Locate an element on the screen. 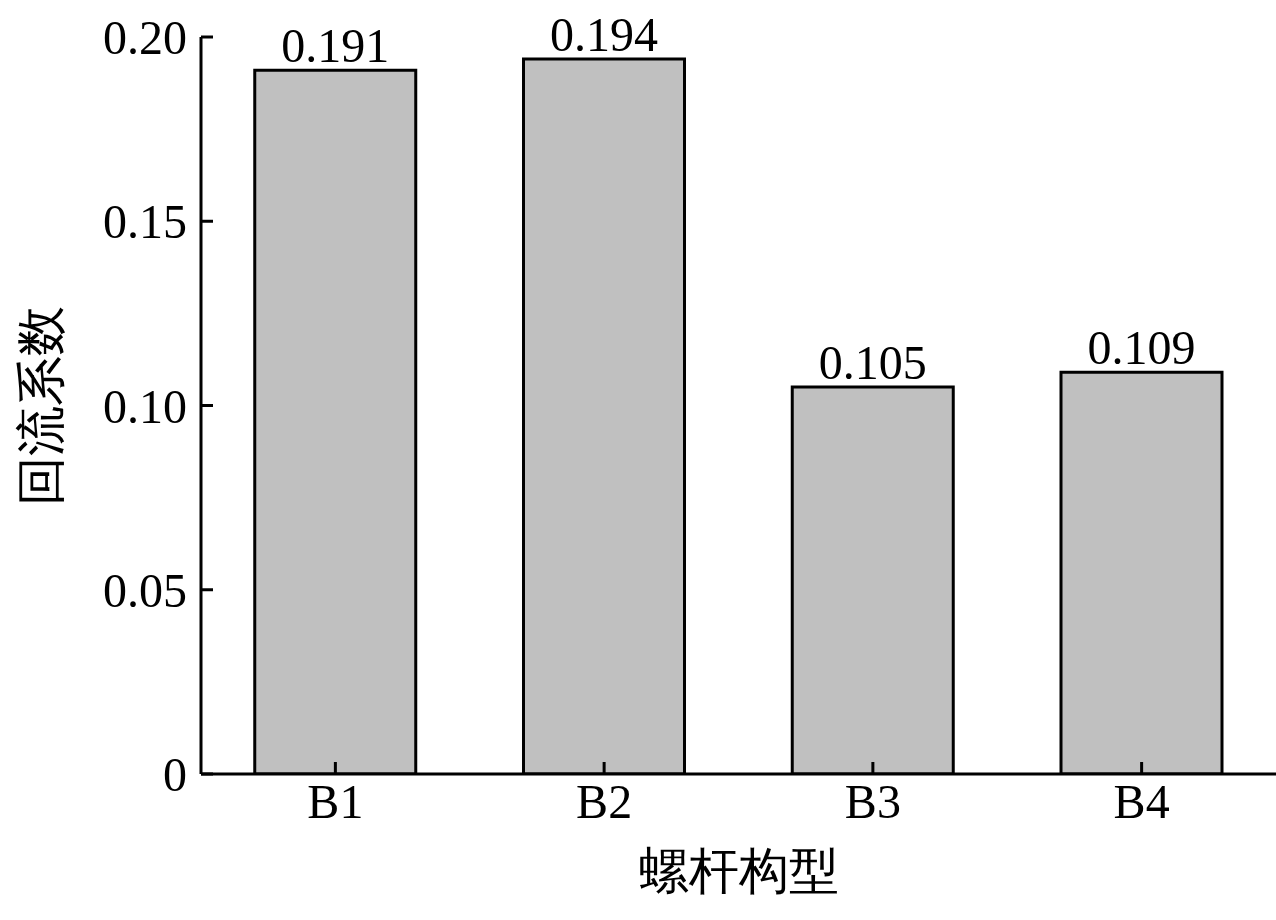 The height and width of the screenshot is (920, 1276). data-label: 0.105 is located at coordinates (872, 363).